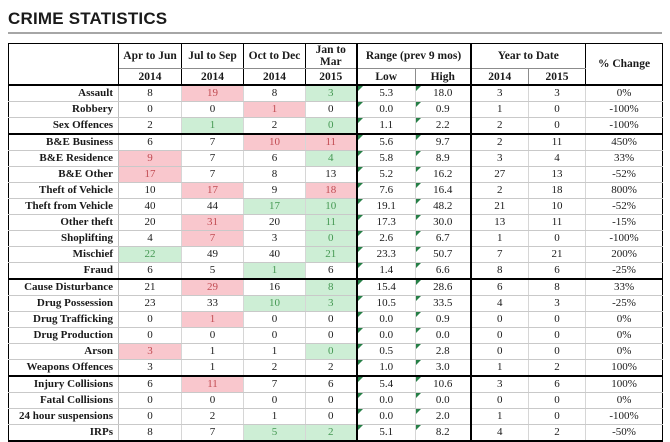 This screenshot has width=670, height=442. What do you see at coordinates (335, 33) in the screenshot?
I see `title-divider` at bounding box center [335, 33].